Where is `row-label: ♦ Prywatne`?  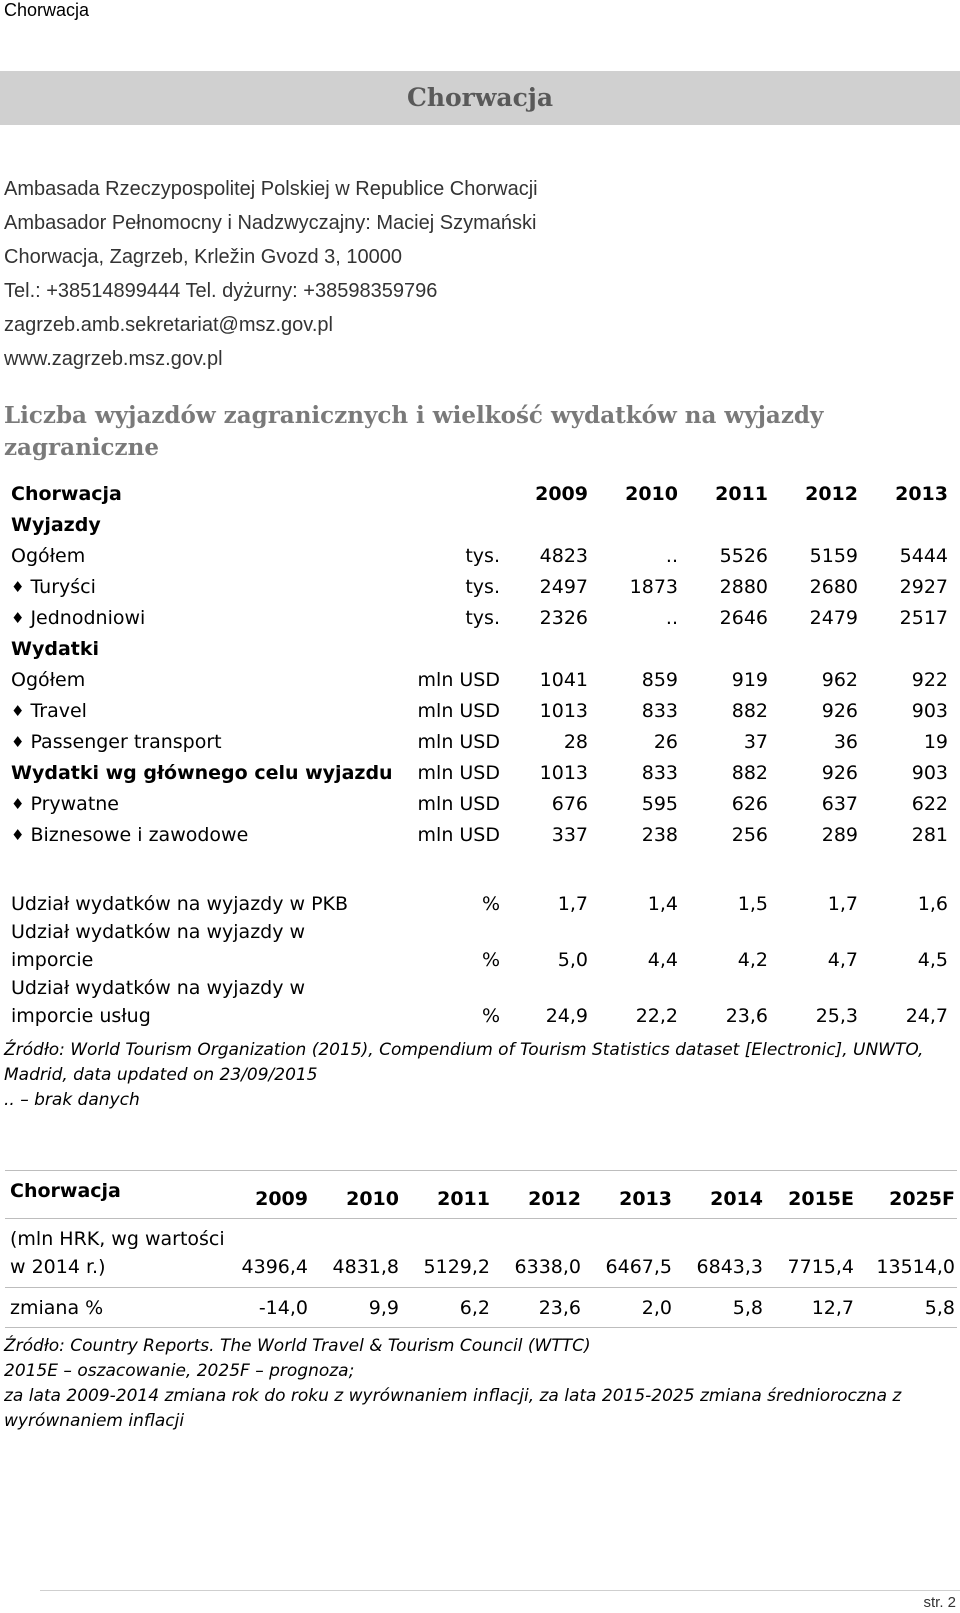 row-label: ♦ Prywatne is located at coordinates (65, 804).